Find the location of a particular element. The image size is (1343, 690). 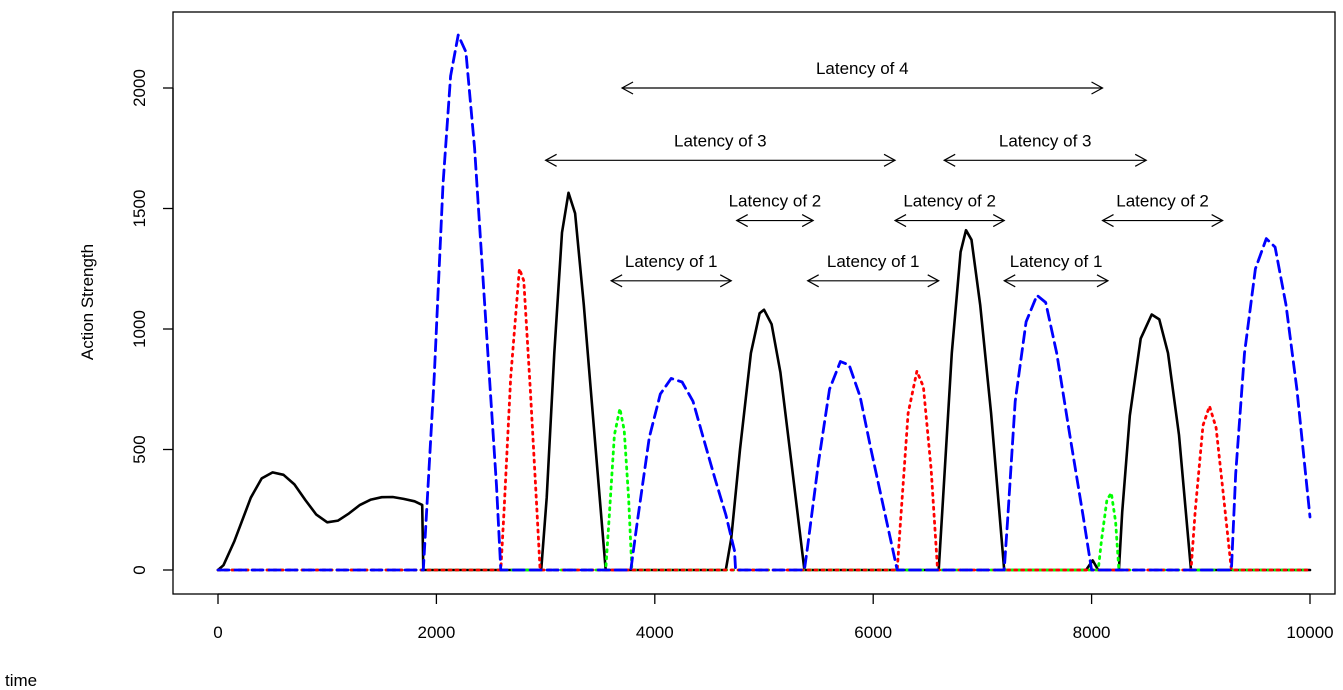

x-tick-label: 6000 is located at coordinates (873, 632).